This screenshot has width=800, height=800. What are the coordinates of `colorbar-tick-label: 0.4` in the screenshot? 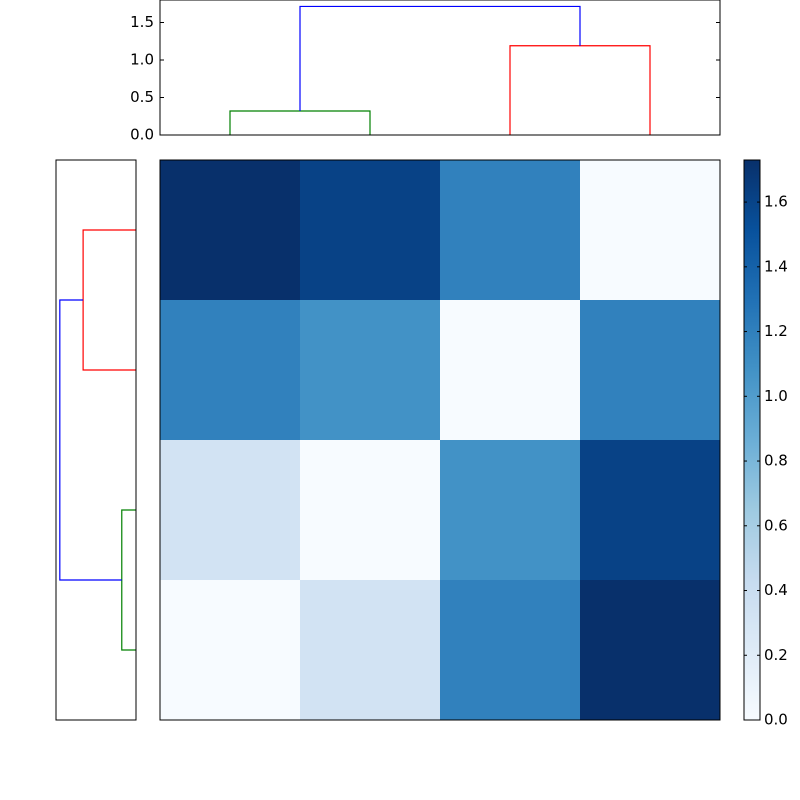 It's located at (776, 590).